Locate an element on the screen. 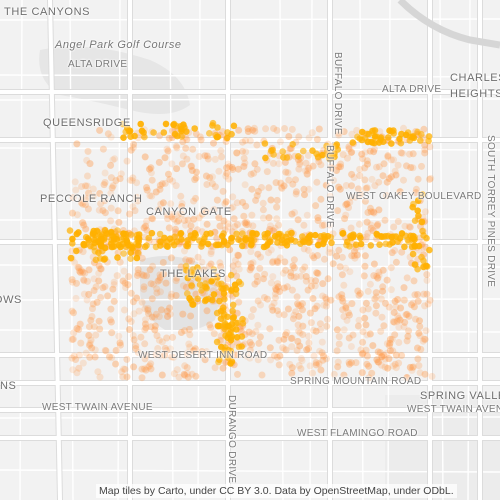 The image size is (500, 500). major-road is located at coordinates (55, 250).